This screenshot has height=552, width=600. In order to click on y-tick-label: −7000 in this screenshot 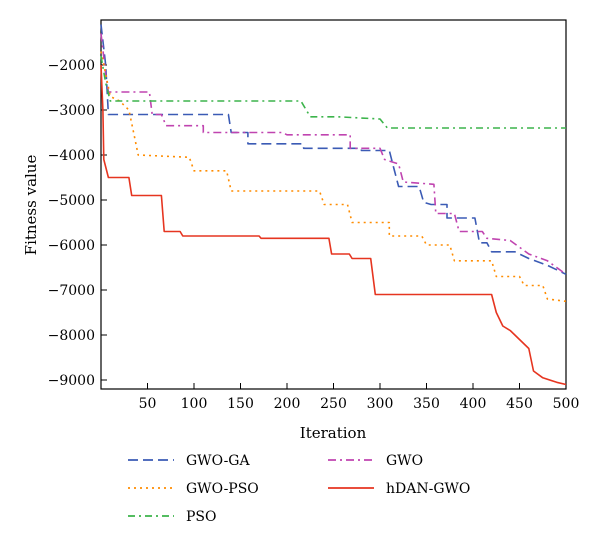, I will do `click(71, 291)`.